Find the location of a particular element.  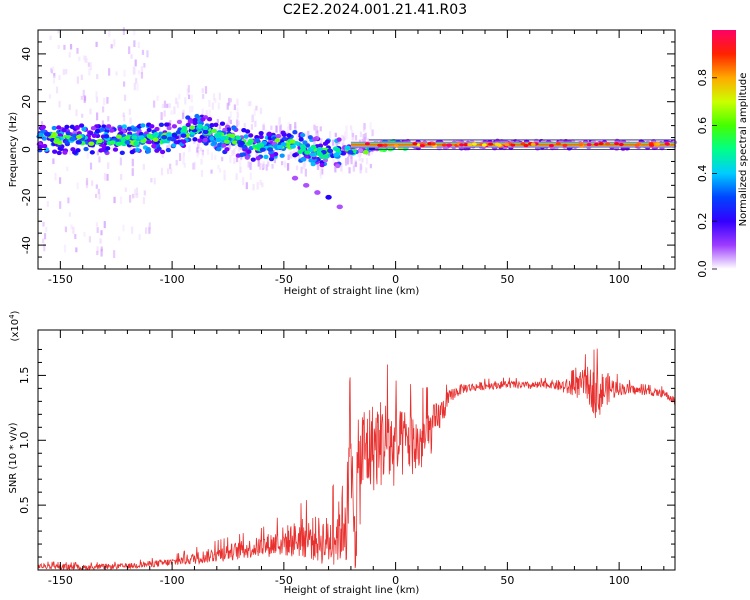

x-tick-label: 100 is located at coordinates (619, 279).